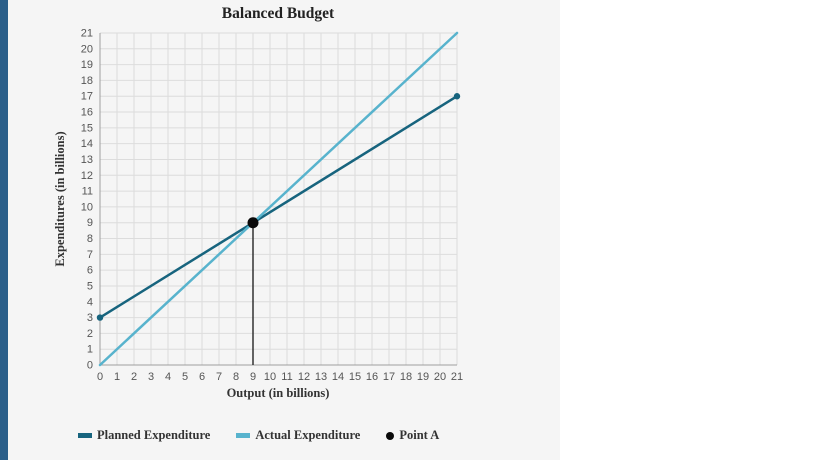 The image size is (835, 460). I want to click on y-tick-label: 19, so click(87, 65).